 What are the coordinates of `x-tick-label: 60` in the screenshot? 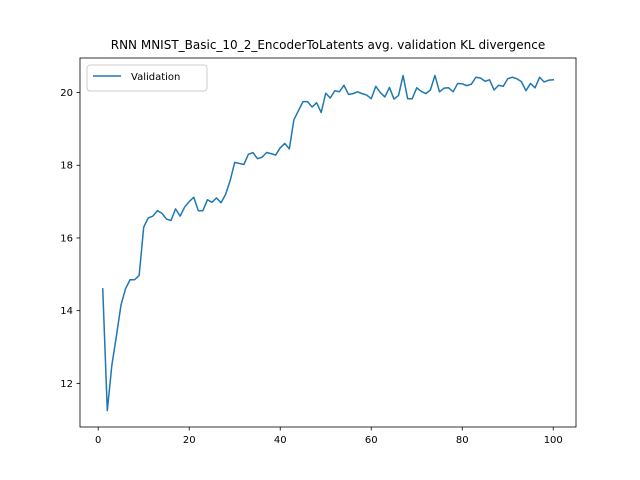 It's located at (371, 440).